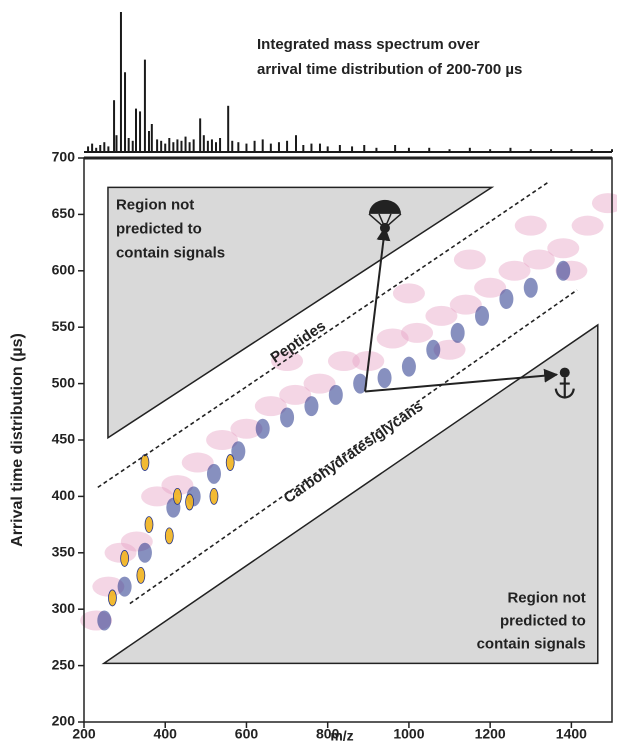 This screenshot has width=617, height=743. Describe the element at coordinates (64, 552) in the screenshot. I see `y-tick-label: 350` at that location.